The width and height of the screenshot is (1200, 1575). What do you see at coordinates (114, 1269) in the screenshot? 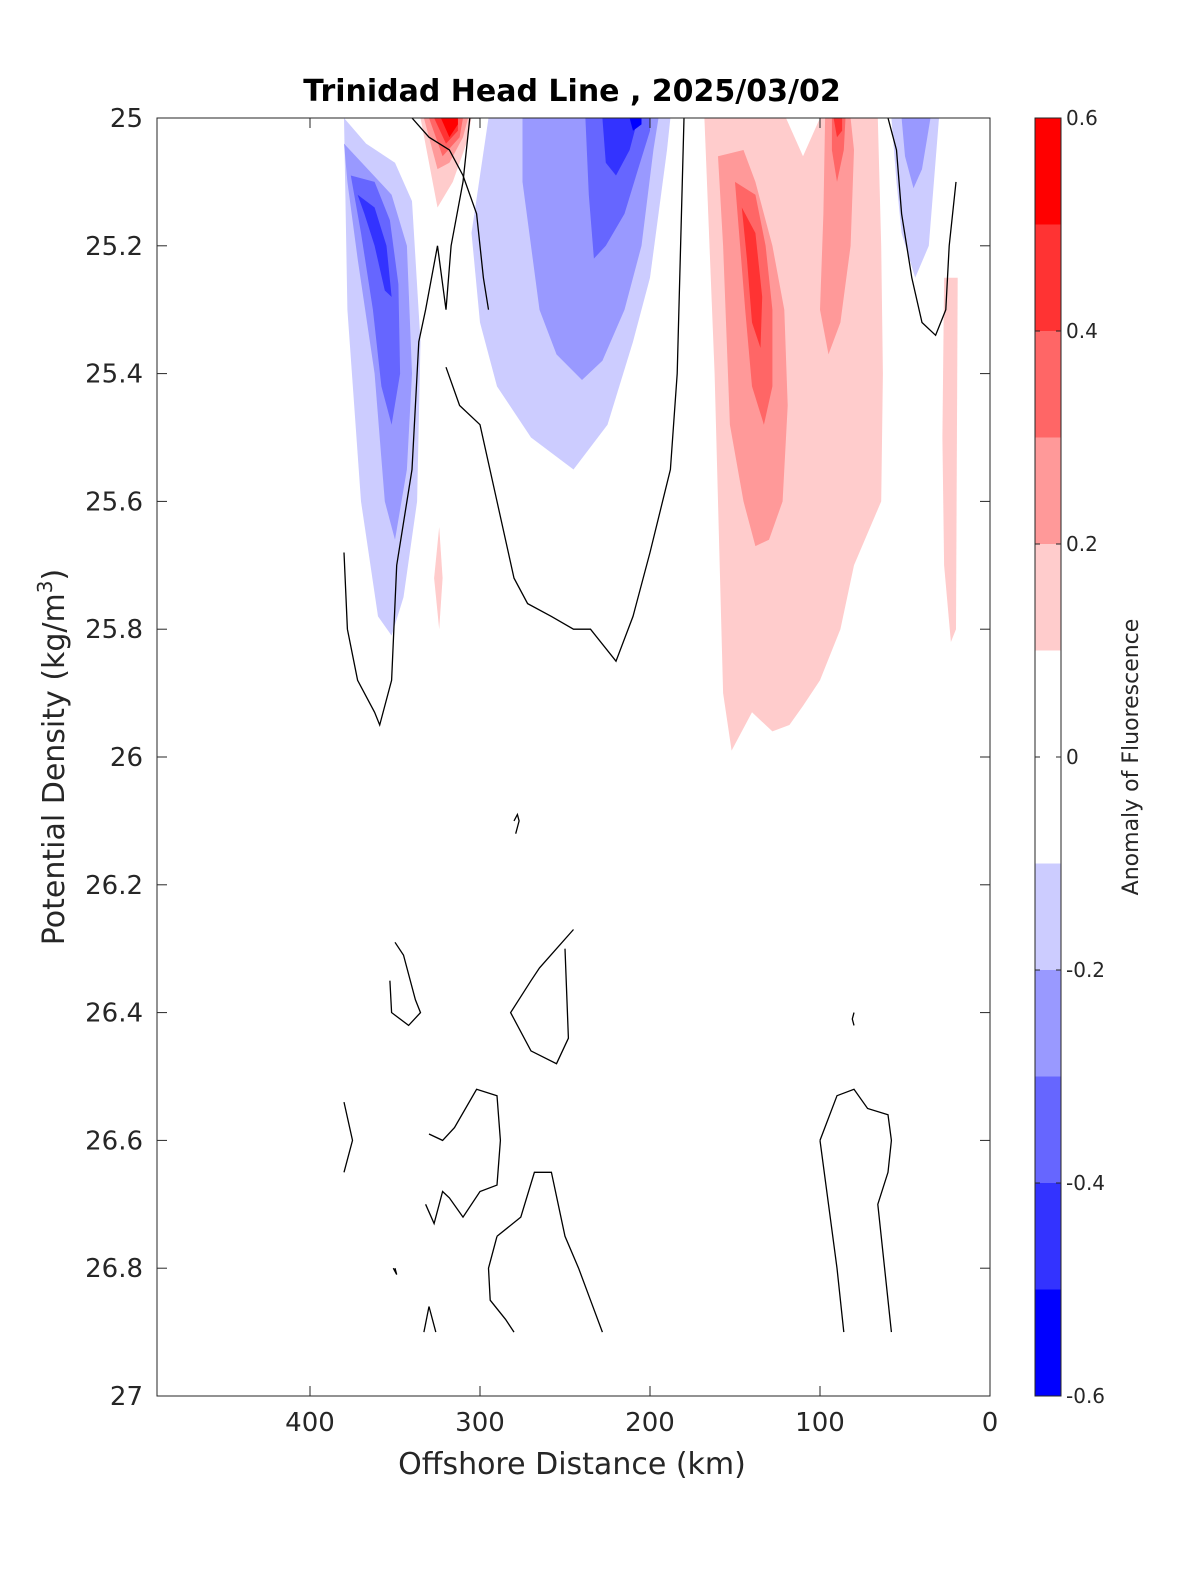
I see `y-tick-label-9: 26.8` at bounding box center [114, 1269].